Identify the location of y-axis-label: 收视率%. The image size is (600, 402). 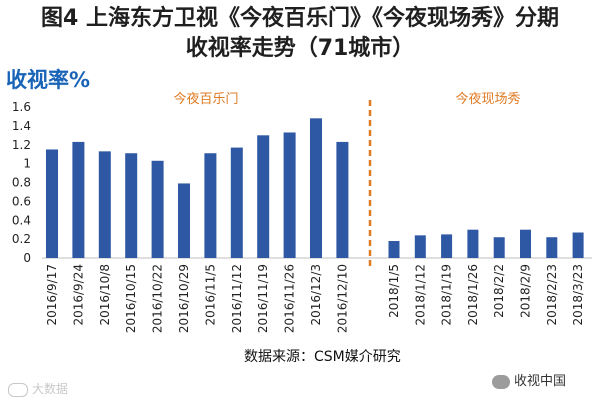
(48, 80).